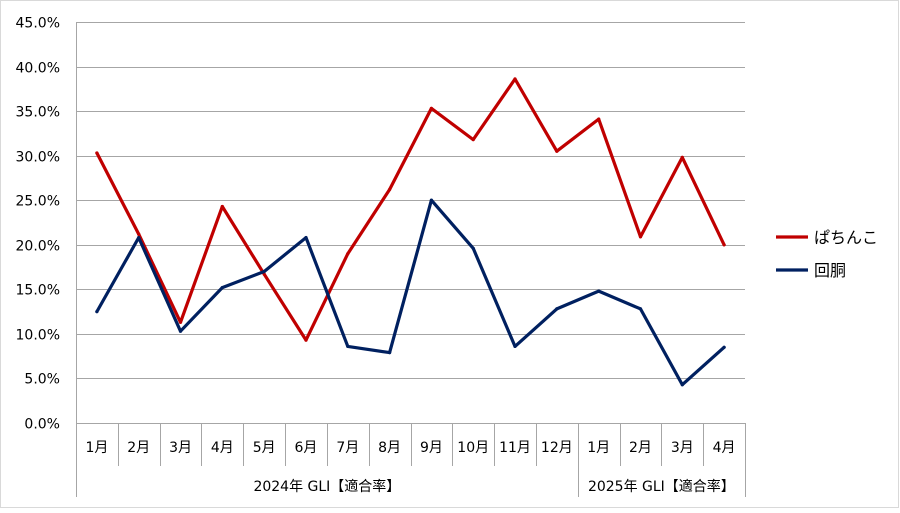 The image size is (900, 513). Describe the element at coordinates (38, 69) in the screenshot. I see `y-tick-label: 40.0%` at that location.